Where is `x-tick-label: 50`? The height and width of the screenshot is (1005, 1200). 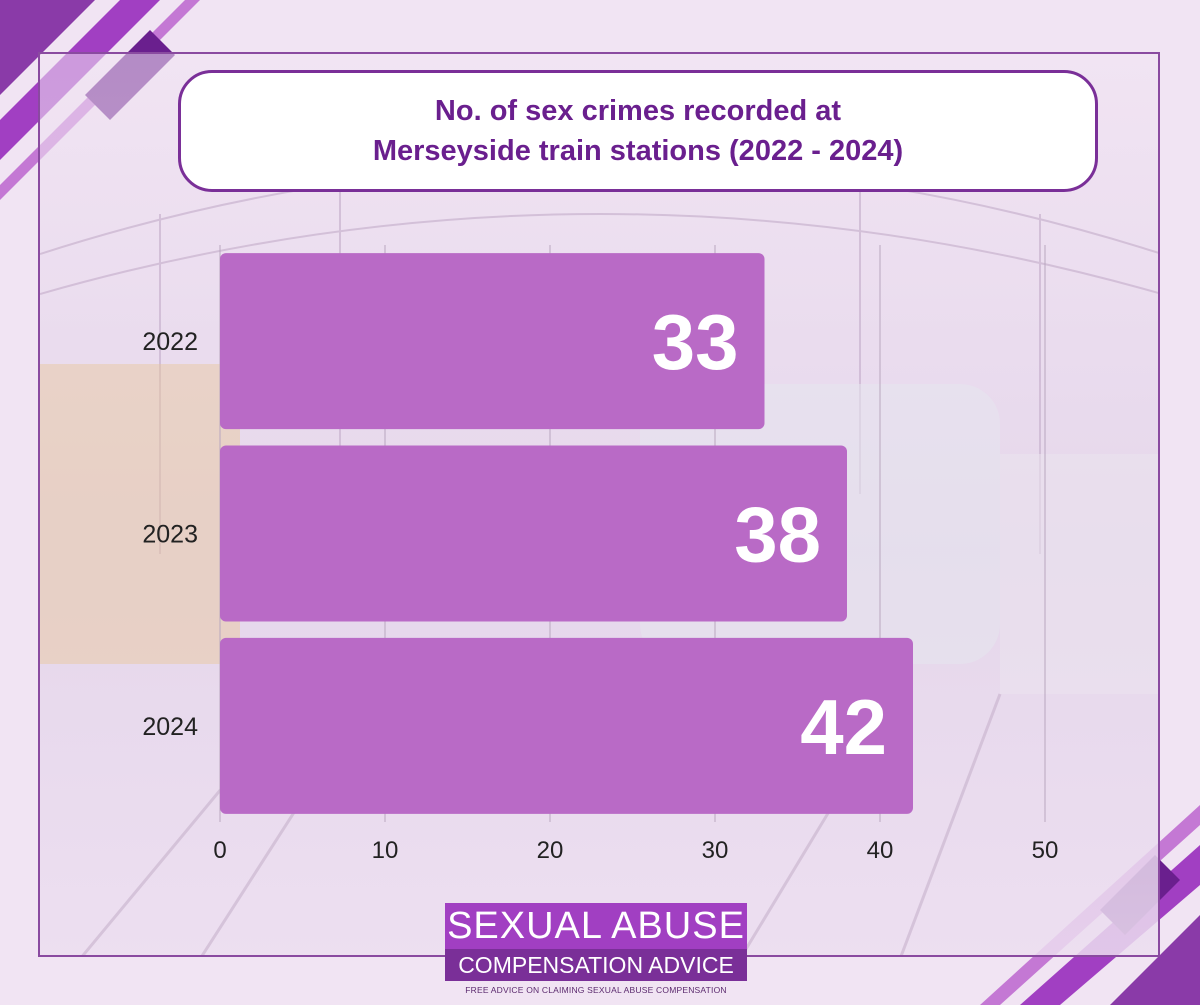 x-tick-label: 50 is located at coordinates (1045, 850).